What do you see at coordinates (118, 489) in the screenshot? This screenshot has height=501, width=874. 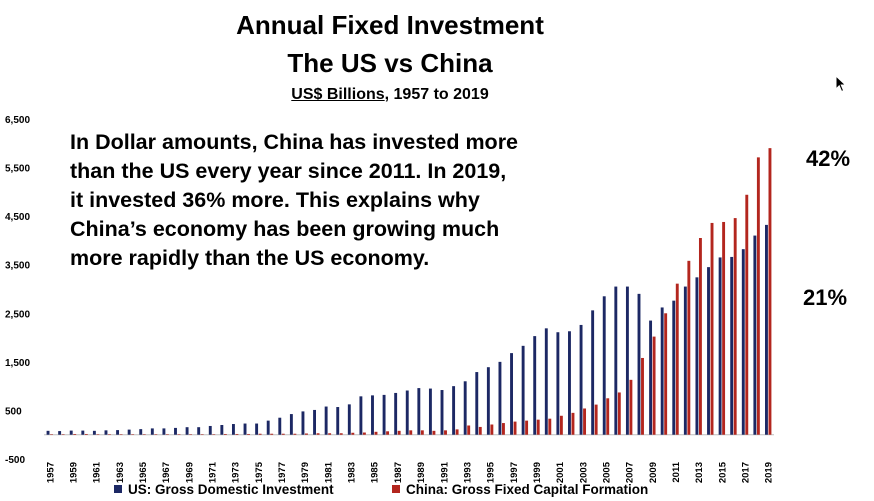 I see `legend-swatch-us` at bounding box center [118, 489].